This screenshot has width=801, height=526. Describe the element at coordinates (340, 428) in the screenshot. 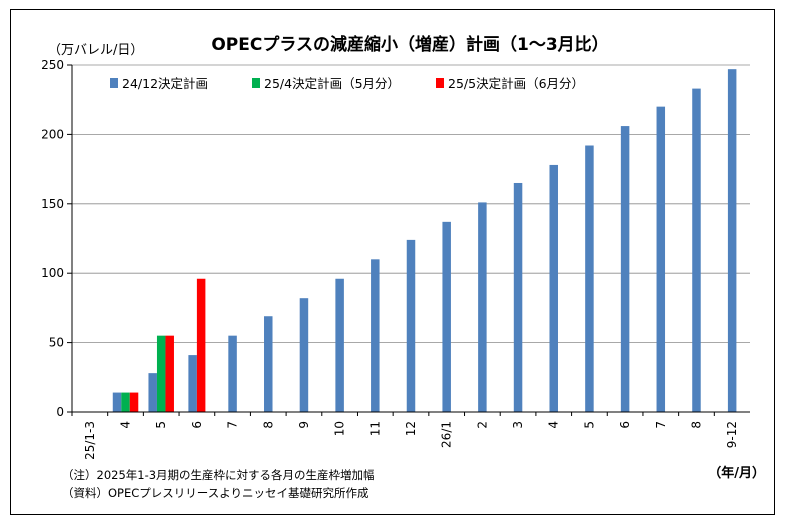

I see `x-tick-label: 10` at that location.